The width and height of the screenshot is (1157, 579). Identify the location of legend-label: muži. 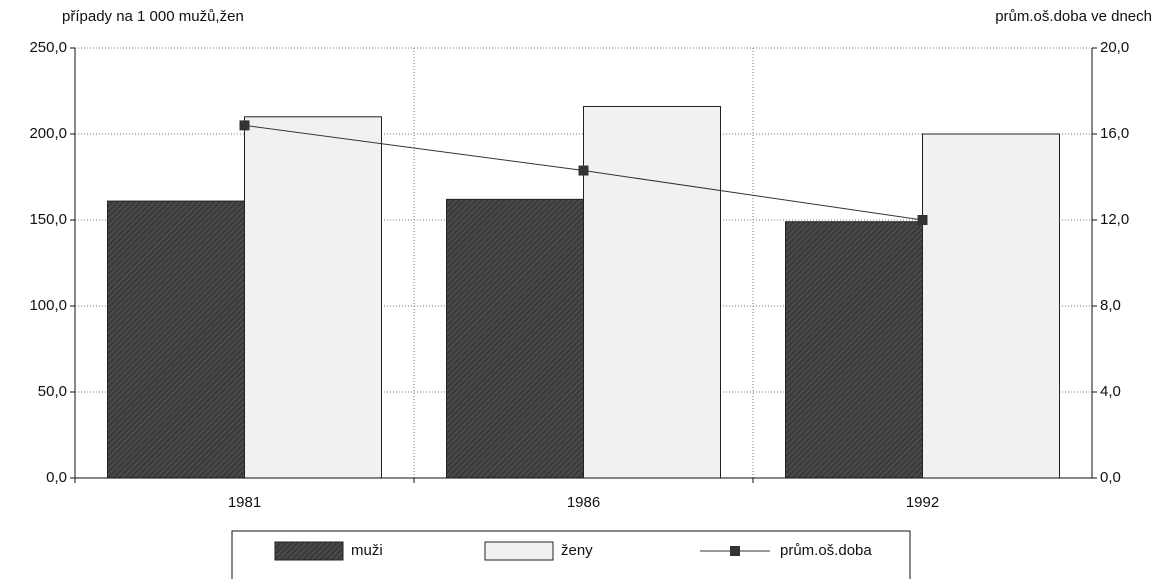
(367, 550).